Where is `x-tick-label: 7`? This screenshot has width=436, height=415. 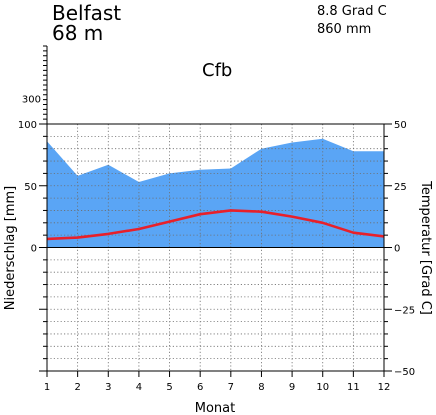
x-tick-label: 7 is located at coordinates (231, 387).